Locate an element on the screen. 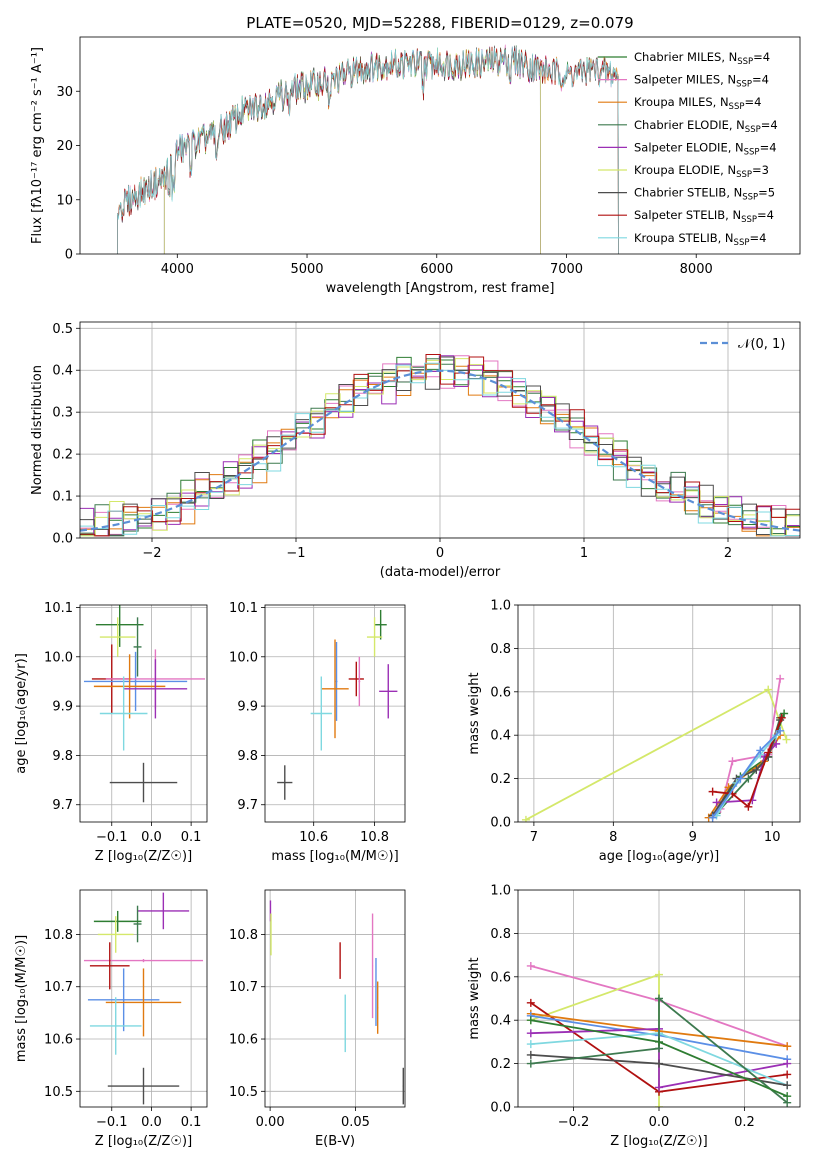  legend-entry: 𝒩(0, 1) is located at coordinates (761, 344).